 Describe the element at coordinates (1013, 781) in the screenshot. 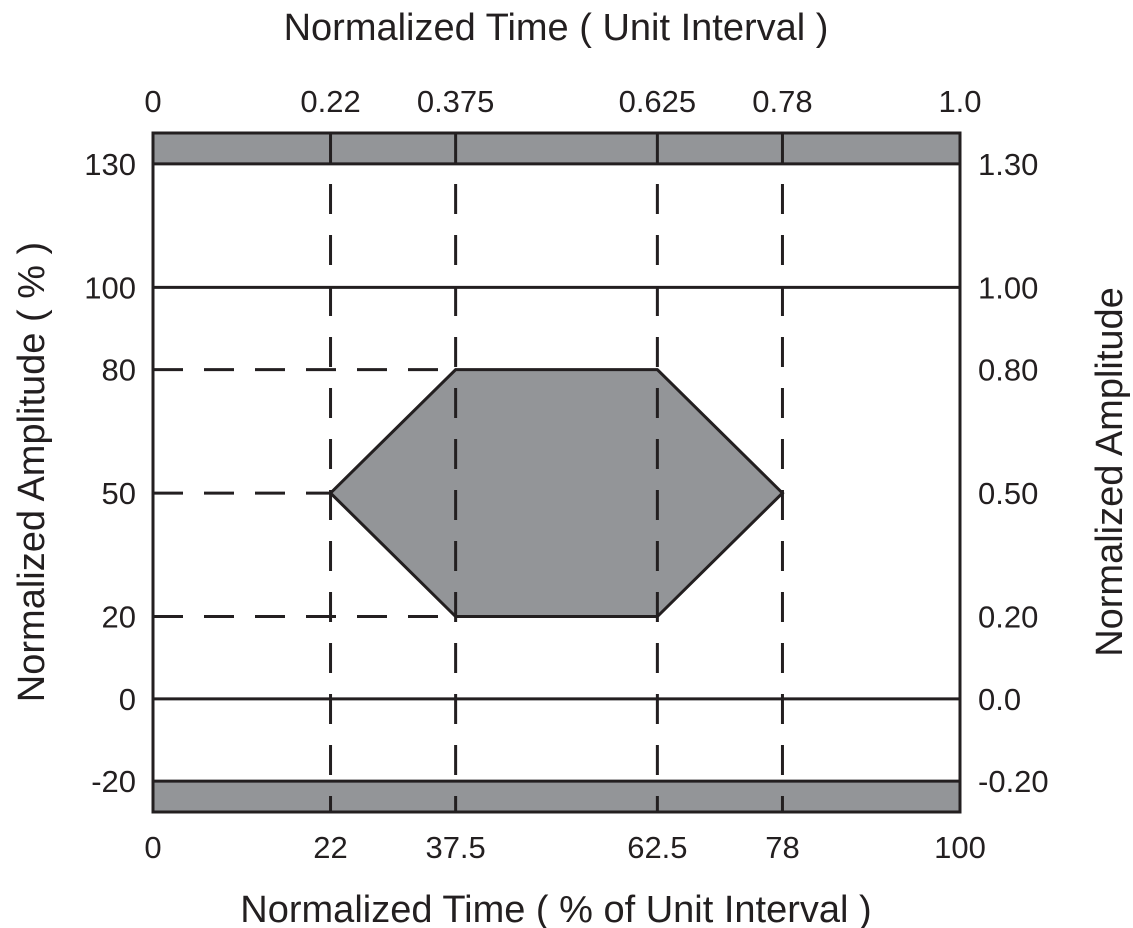

I see `right-tick-label: -0.20` at that location.